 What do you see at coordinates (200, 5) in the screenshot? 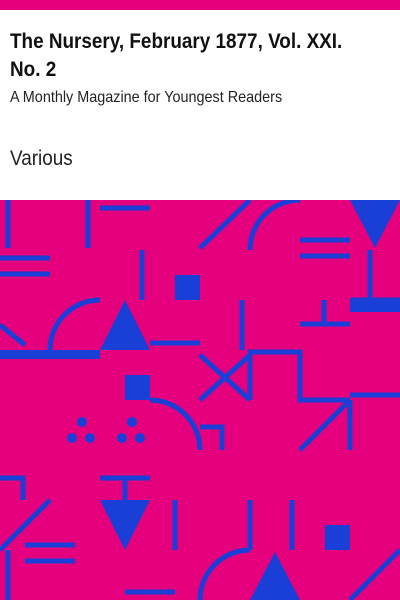
I see `top-accent-strip` at bounding box center [200, 5].